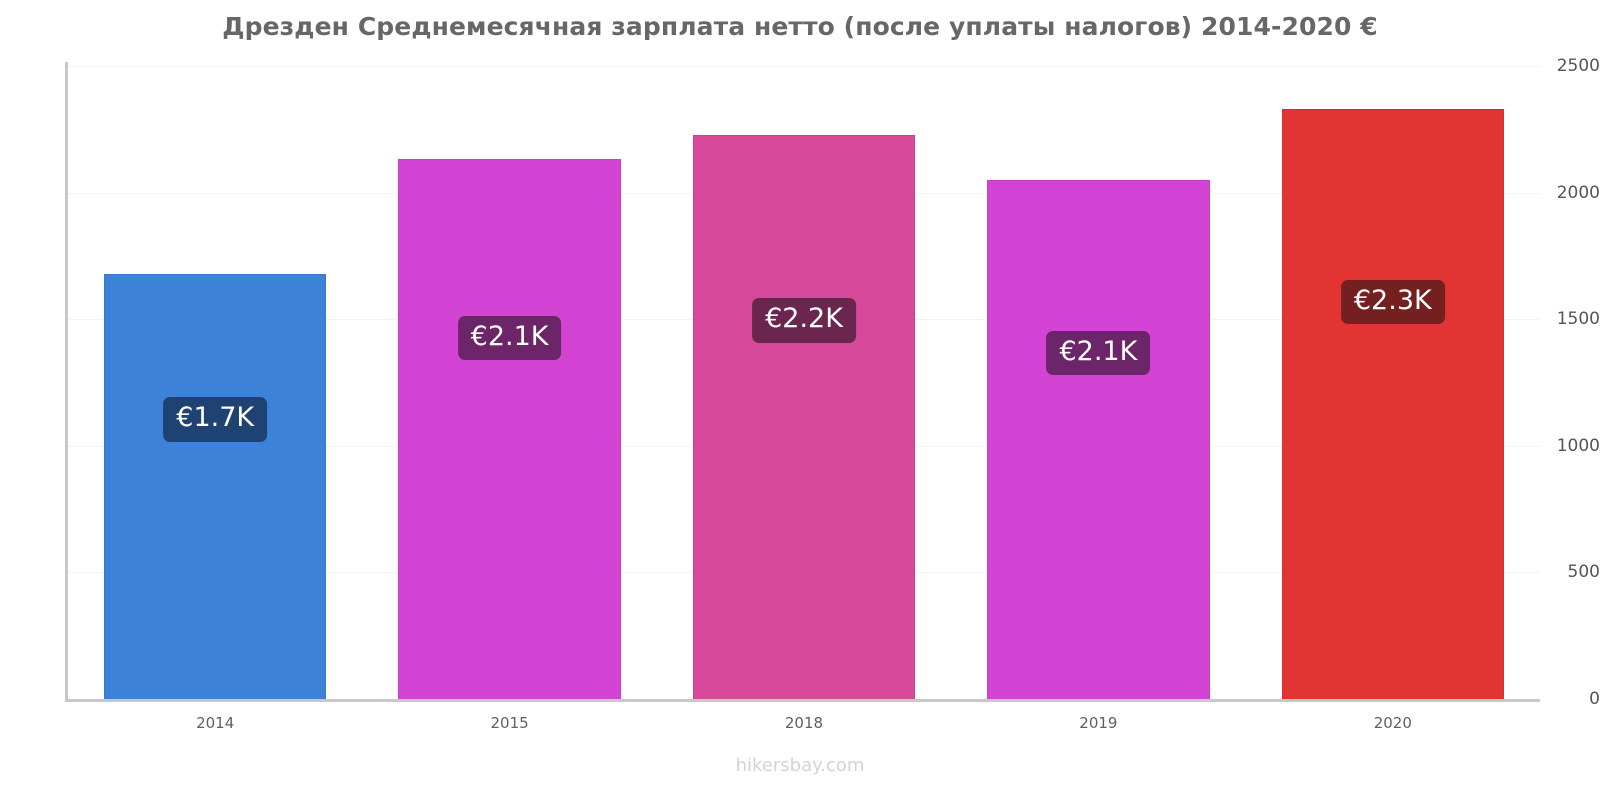 This screenshot has width=1600, height=800. I want to click on y-axis-tick-label: 1500, so click(1578, 319).